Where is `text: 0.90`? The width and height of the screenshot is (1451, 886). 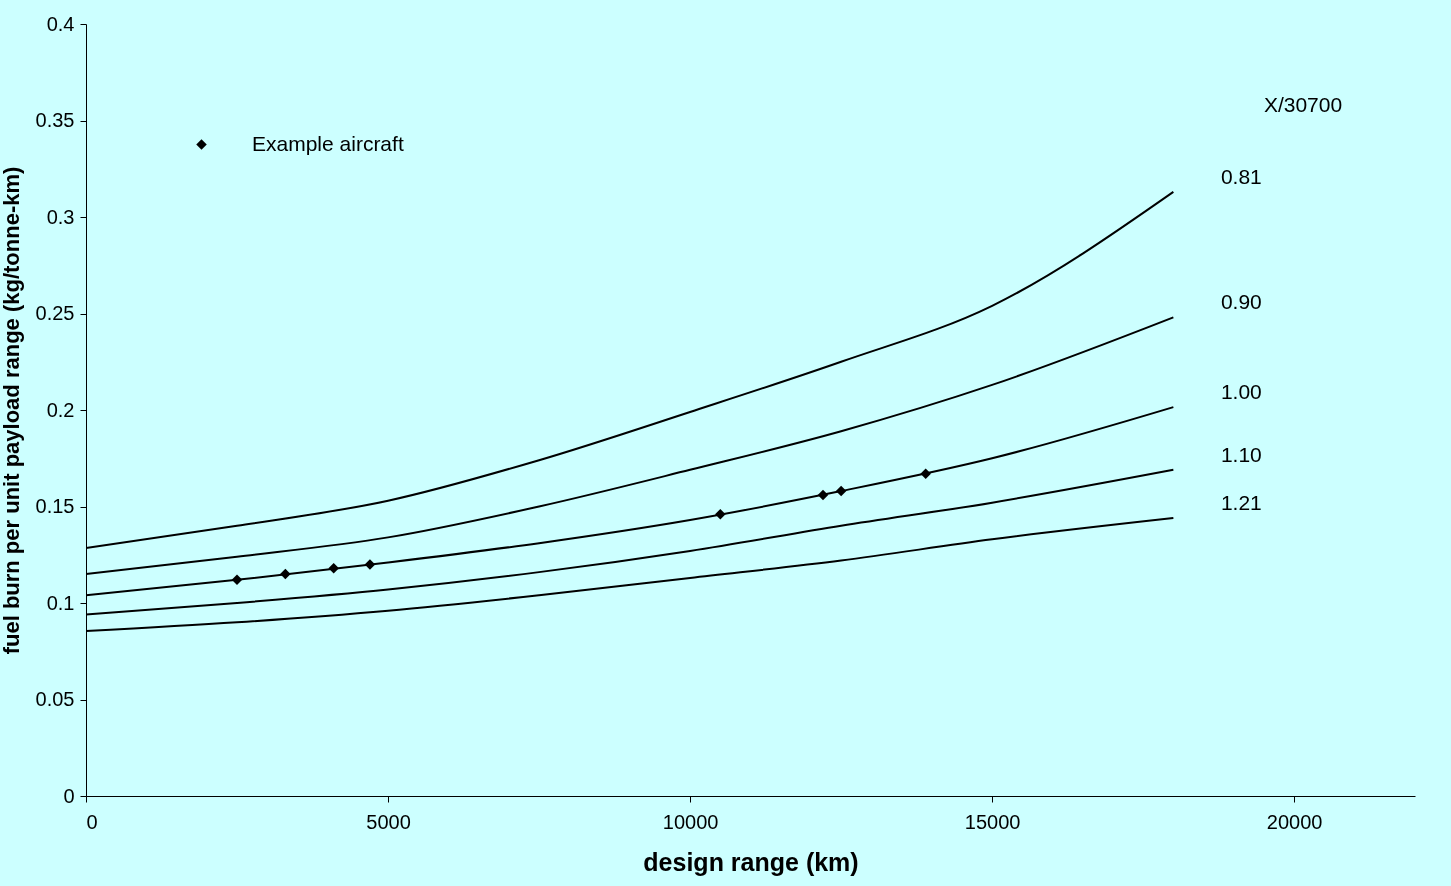 text: 0.90 is located at coordinates (1241, 302).